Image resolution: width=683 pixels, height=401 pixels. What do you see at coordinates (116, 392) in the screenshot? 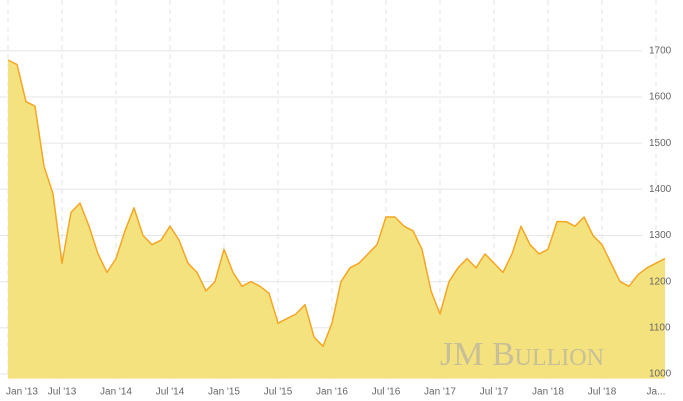
I see `x-tick-label: Jan '14` at bounding box center [116, 392].